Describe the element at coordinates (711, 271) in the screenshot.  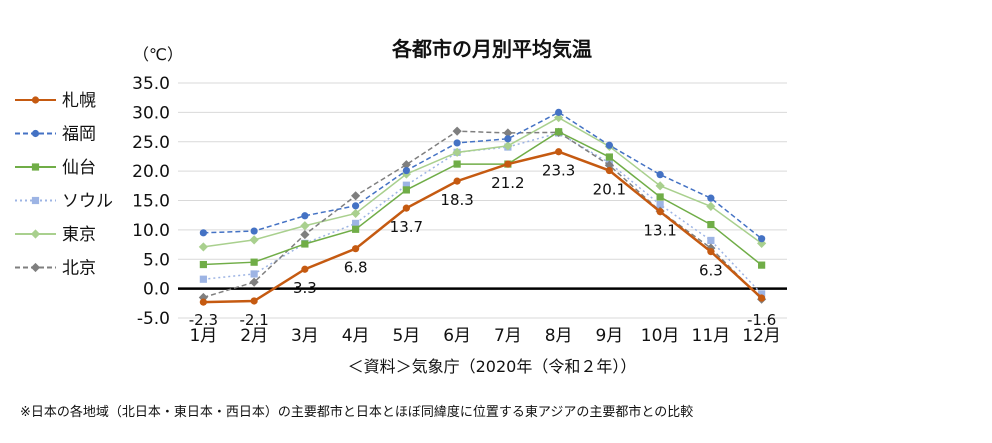
I see `data-label: 6.3` at that location.